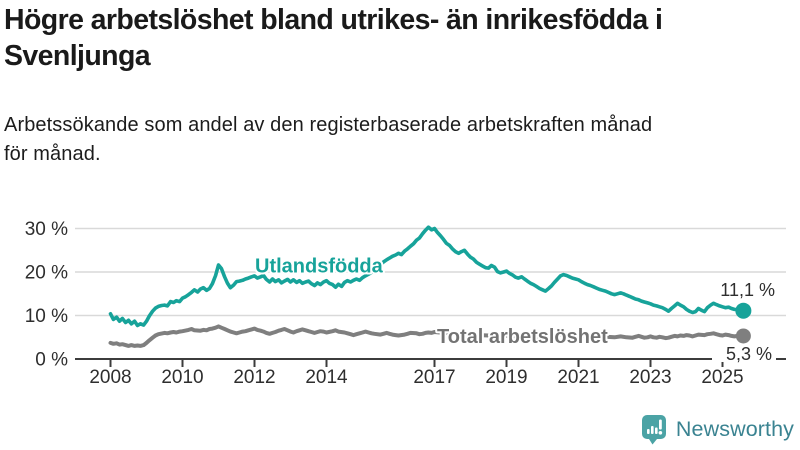 This screenshot has height=450, width=800. Describe the element at coordinates (46, 273) in the screenshot. I see `y-axis-tick-label: 20 %` at that location.